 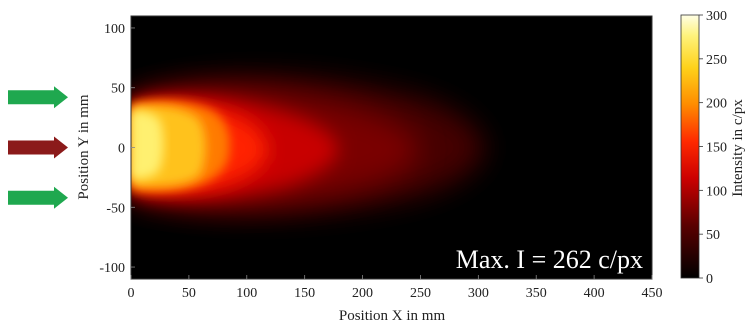 What do you see at coordinates (114, 29) in the screenshot?
I see `y-tick-label: 100` at bounding box center [114, 29].